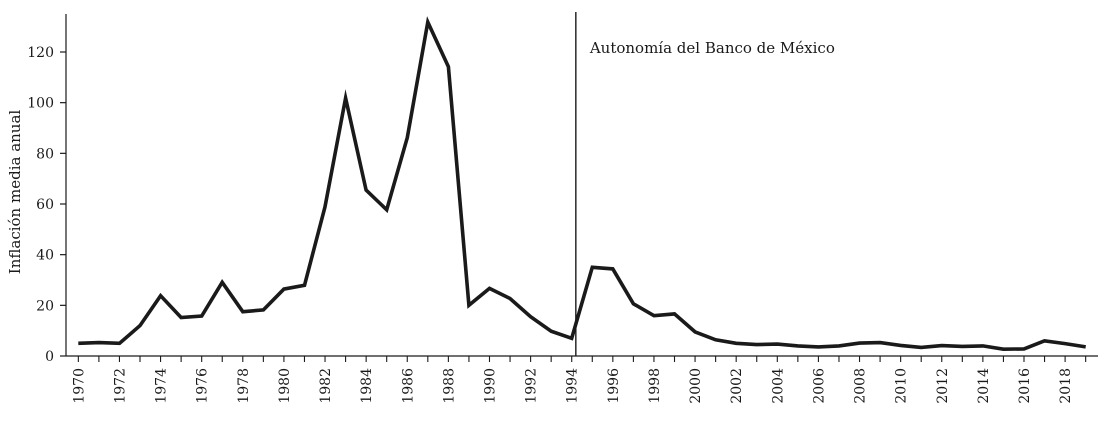  Describe the element at coordinates (737, 386) in the screenshot. I see `x-tick-label: 2002` at that location.